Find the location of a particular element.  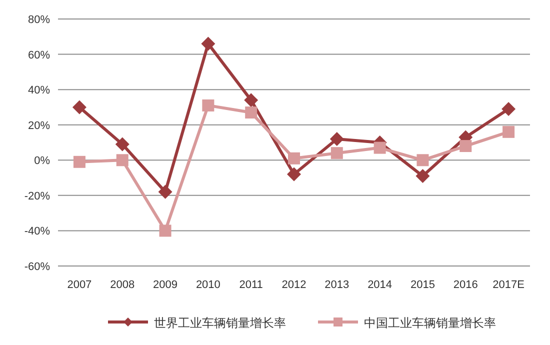

y-tick-label: 80% is located at coordinates (39, 20).